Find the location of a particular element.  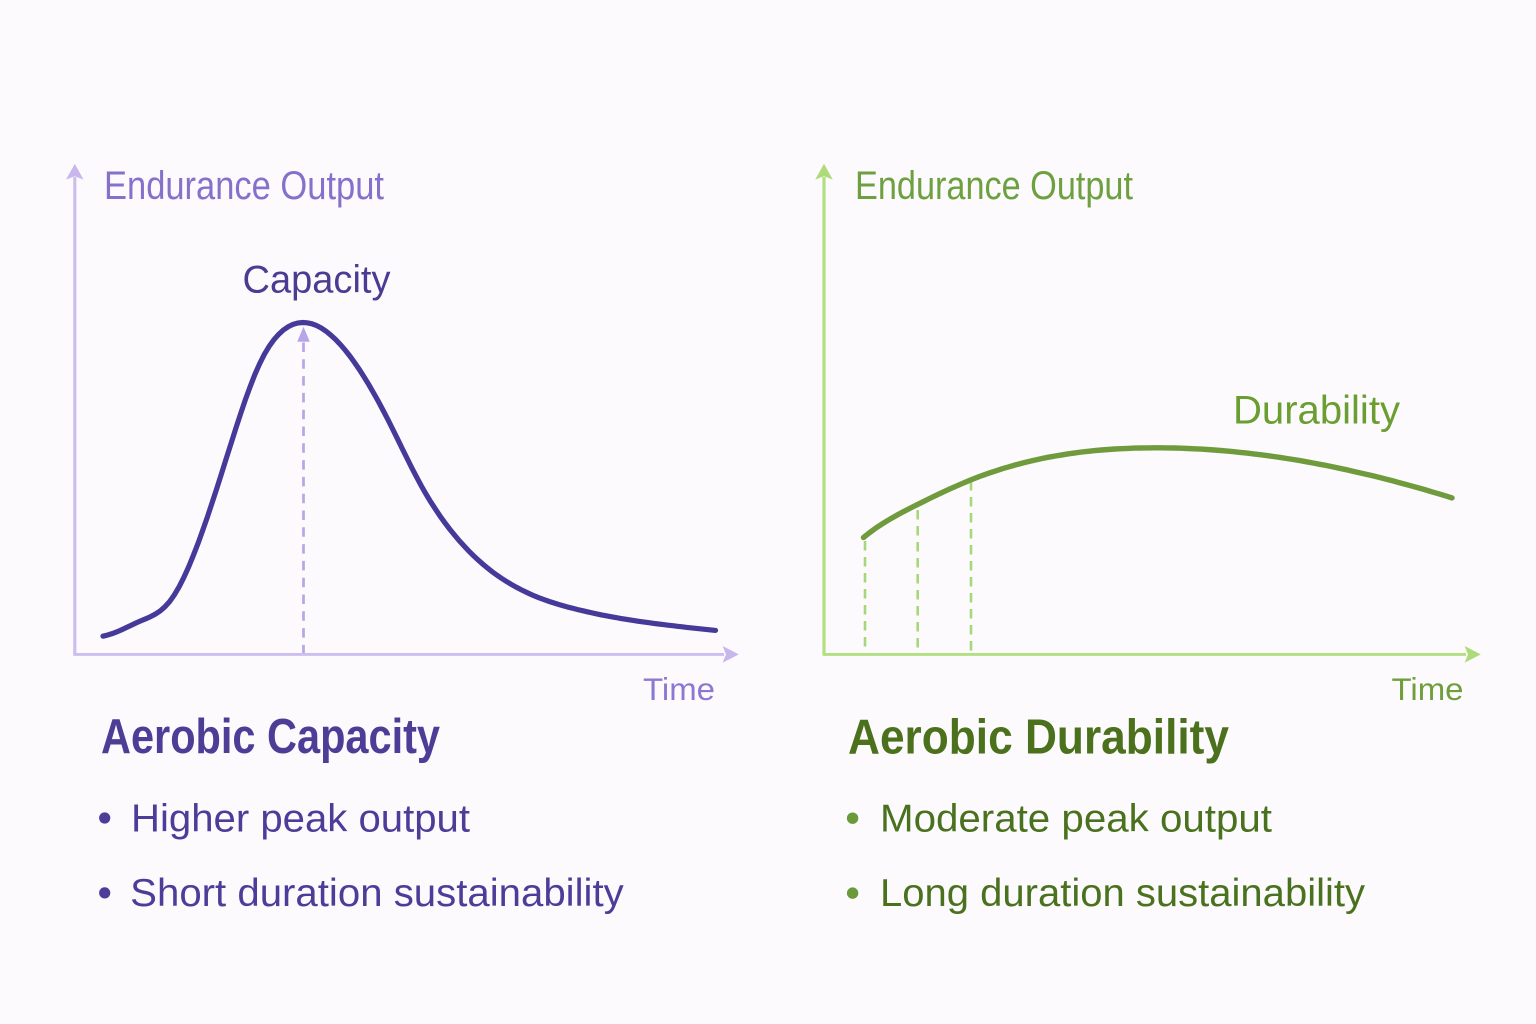

svg-text: Long duration sustainability is located at coordinates (1122, 893).